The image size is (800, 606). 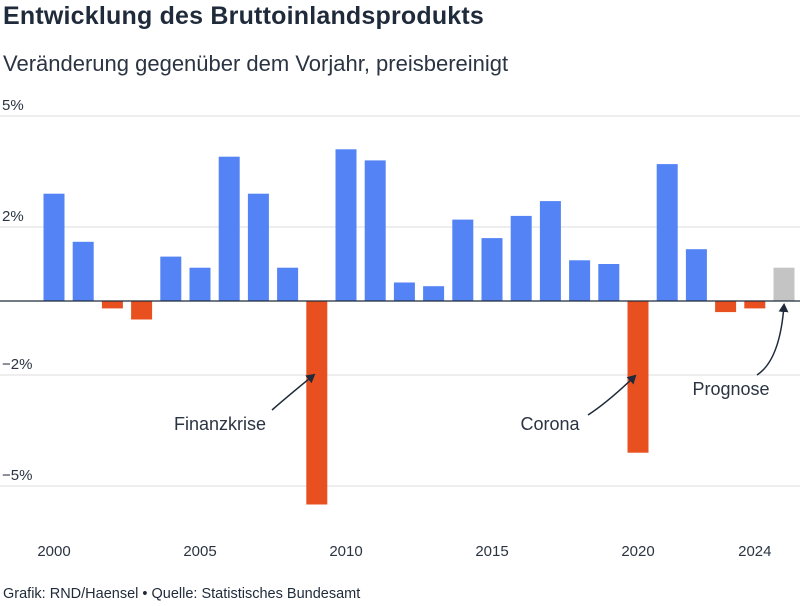 I want to click on bar-2009, so click(x=317, y=403).